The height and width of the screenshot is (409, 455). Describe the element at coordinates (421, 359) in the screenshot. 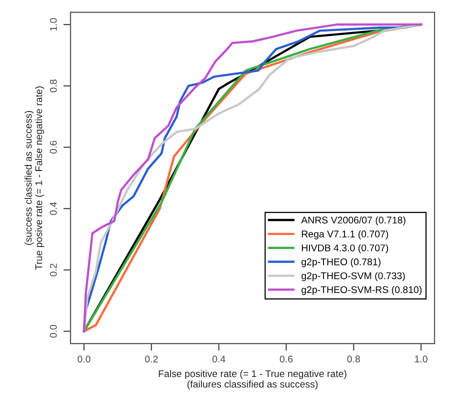

I see `x-tick-label: 1.0` at that location.